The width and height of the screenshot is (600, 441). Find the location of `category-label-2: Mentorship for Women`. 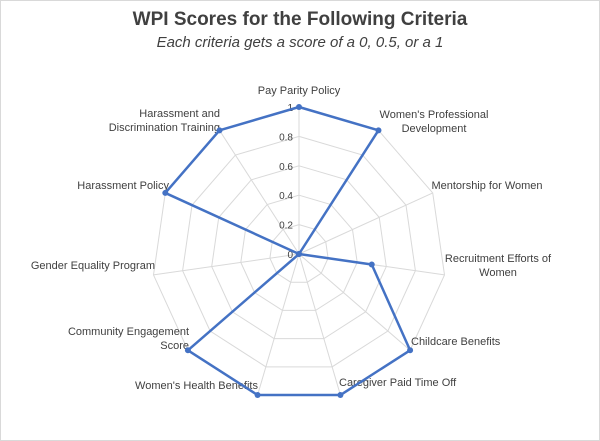

category-label-2: Mentorship for Women is located at coordinates (486, 186).